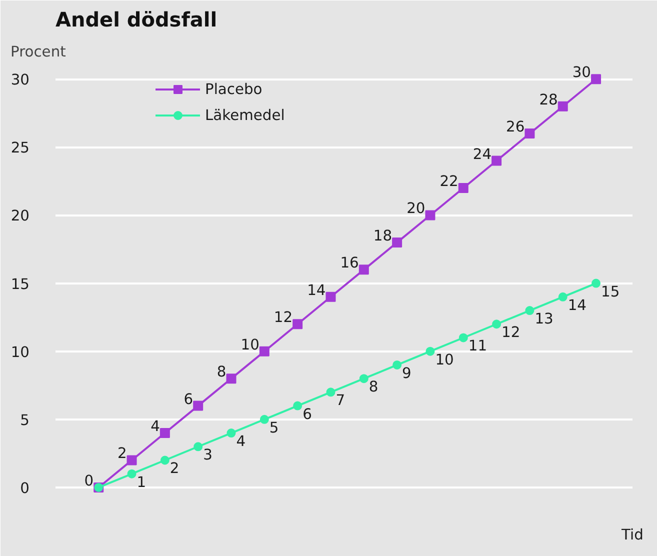 Image resolution: width=657 pixels, height=556 pixels. Describe the element at coordinates (20, 284) in the screenshot. I see `y-tick-label: 15` at that location.